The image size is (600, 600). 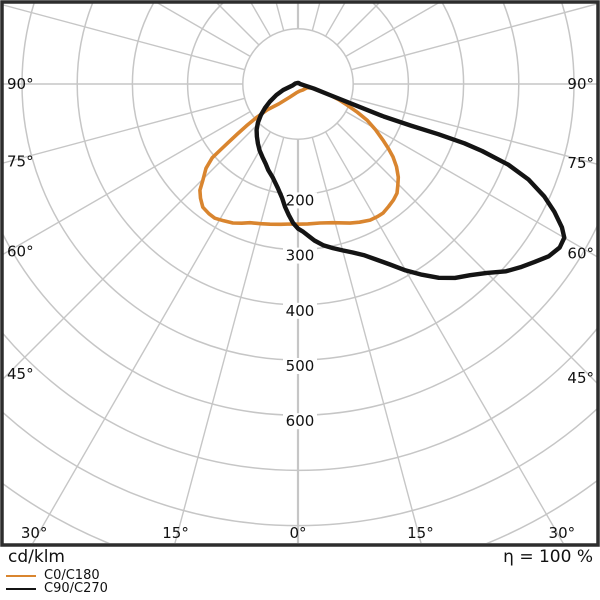 I want to click on legend-item-c0-c180: C0/C180, so click(x=57, y=575).